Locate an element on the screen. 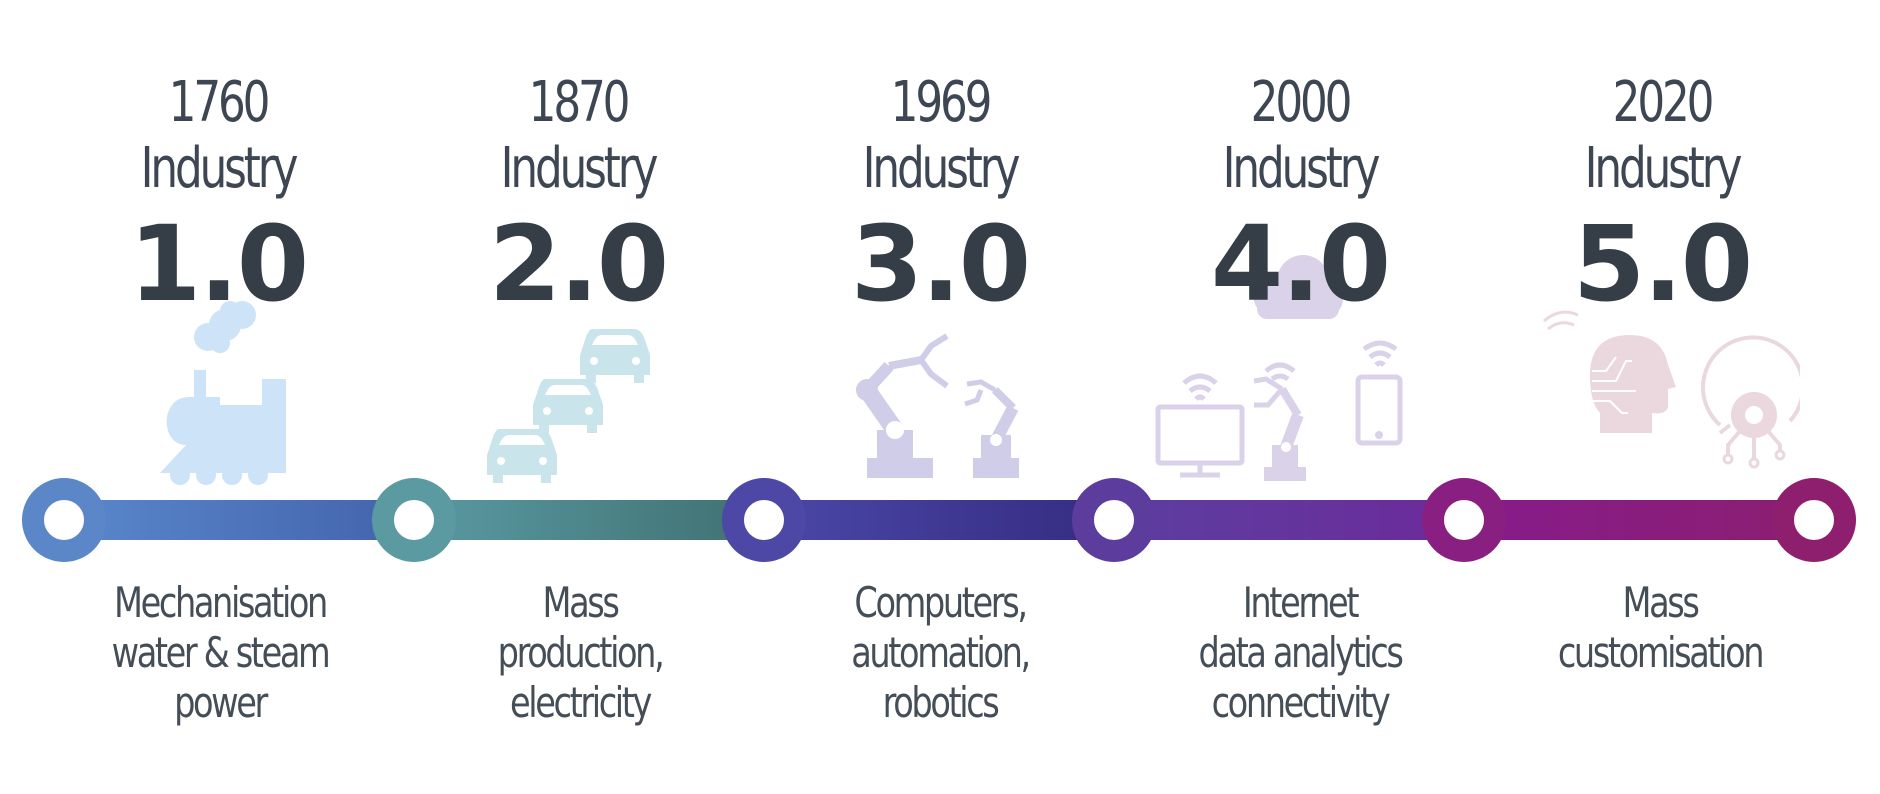 This screenshot has height=794, width=1880. desc-line: Internet is located at coordinates (1301, 602).